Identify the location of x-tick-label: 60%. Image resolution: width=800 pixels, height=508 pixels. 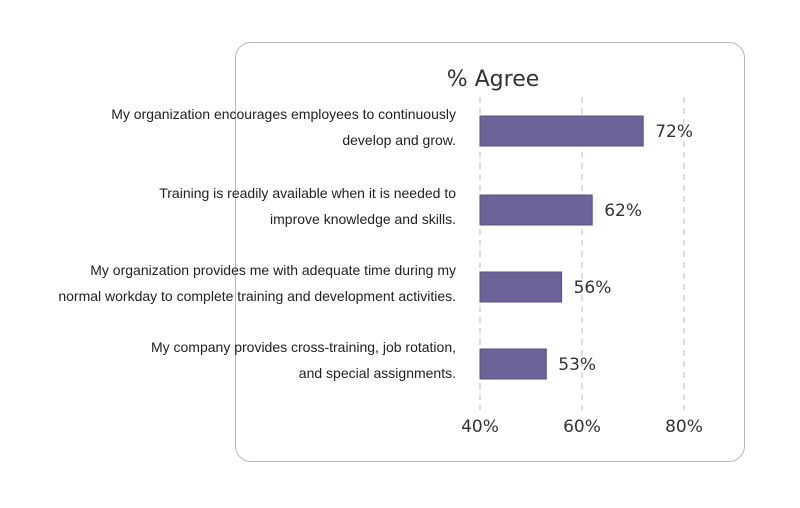
(582, 427).